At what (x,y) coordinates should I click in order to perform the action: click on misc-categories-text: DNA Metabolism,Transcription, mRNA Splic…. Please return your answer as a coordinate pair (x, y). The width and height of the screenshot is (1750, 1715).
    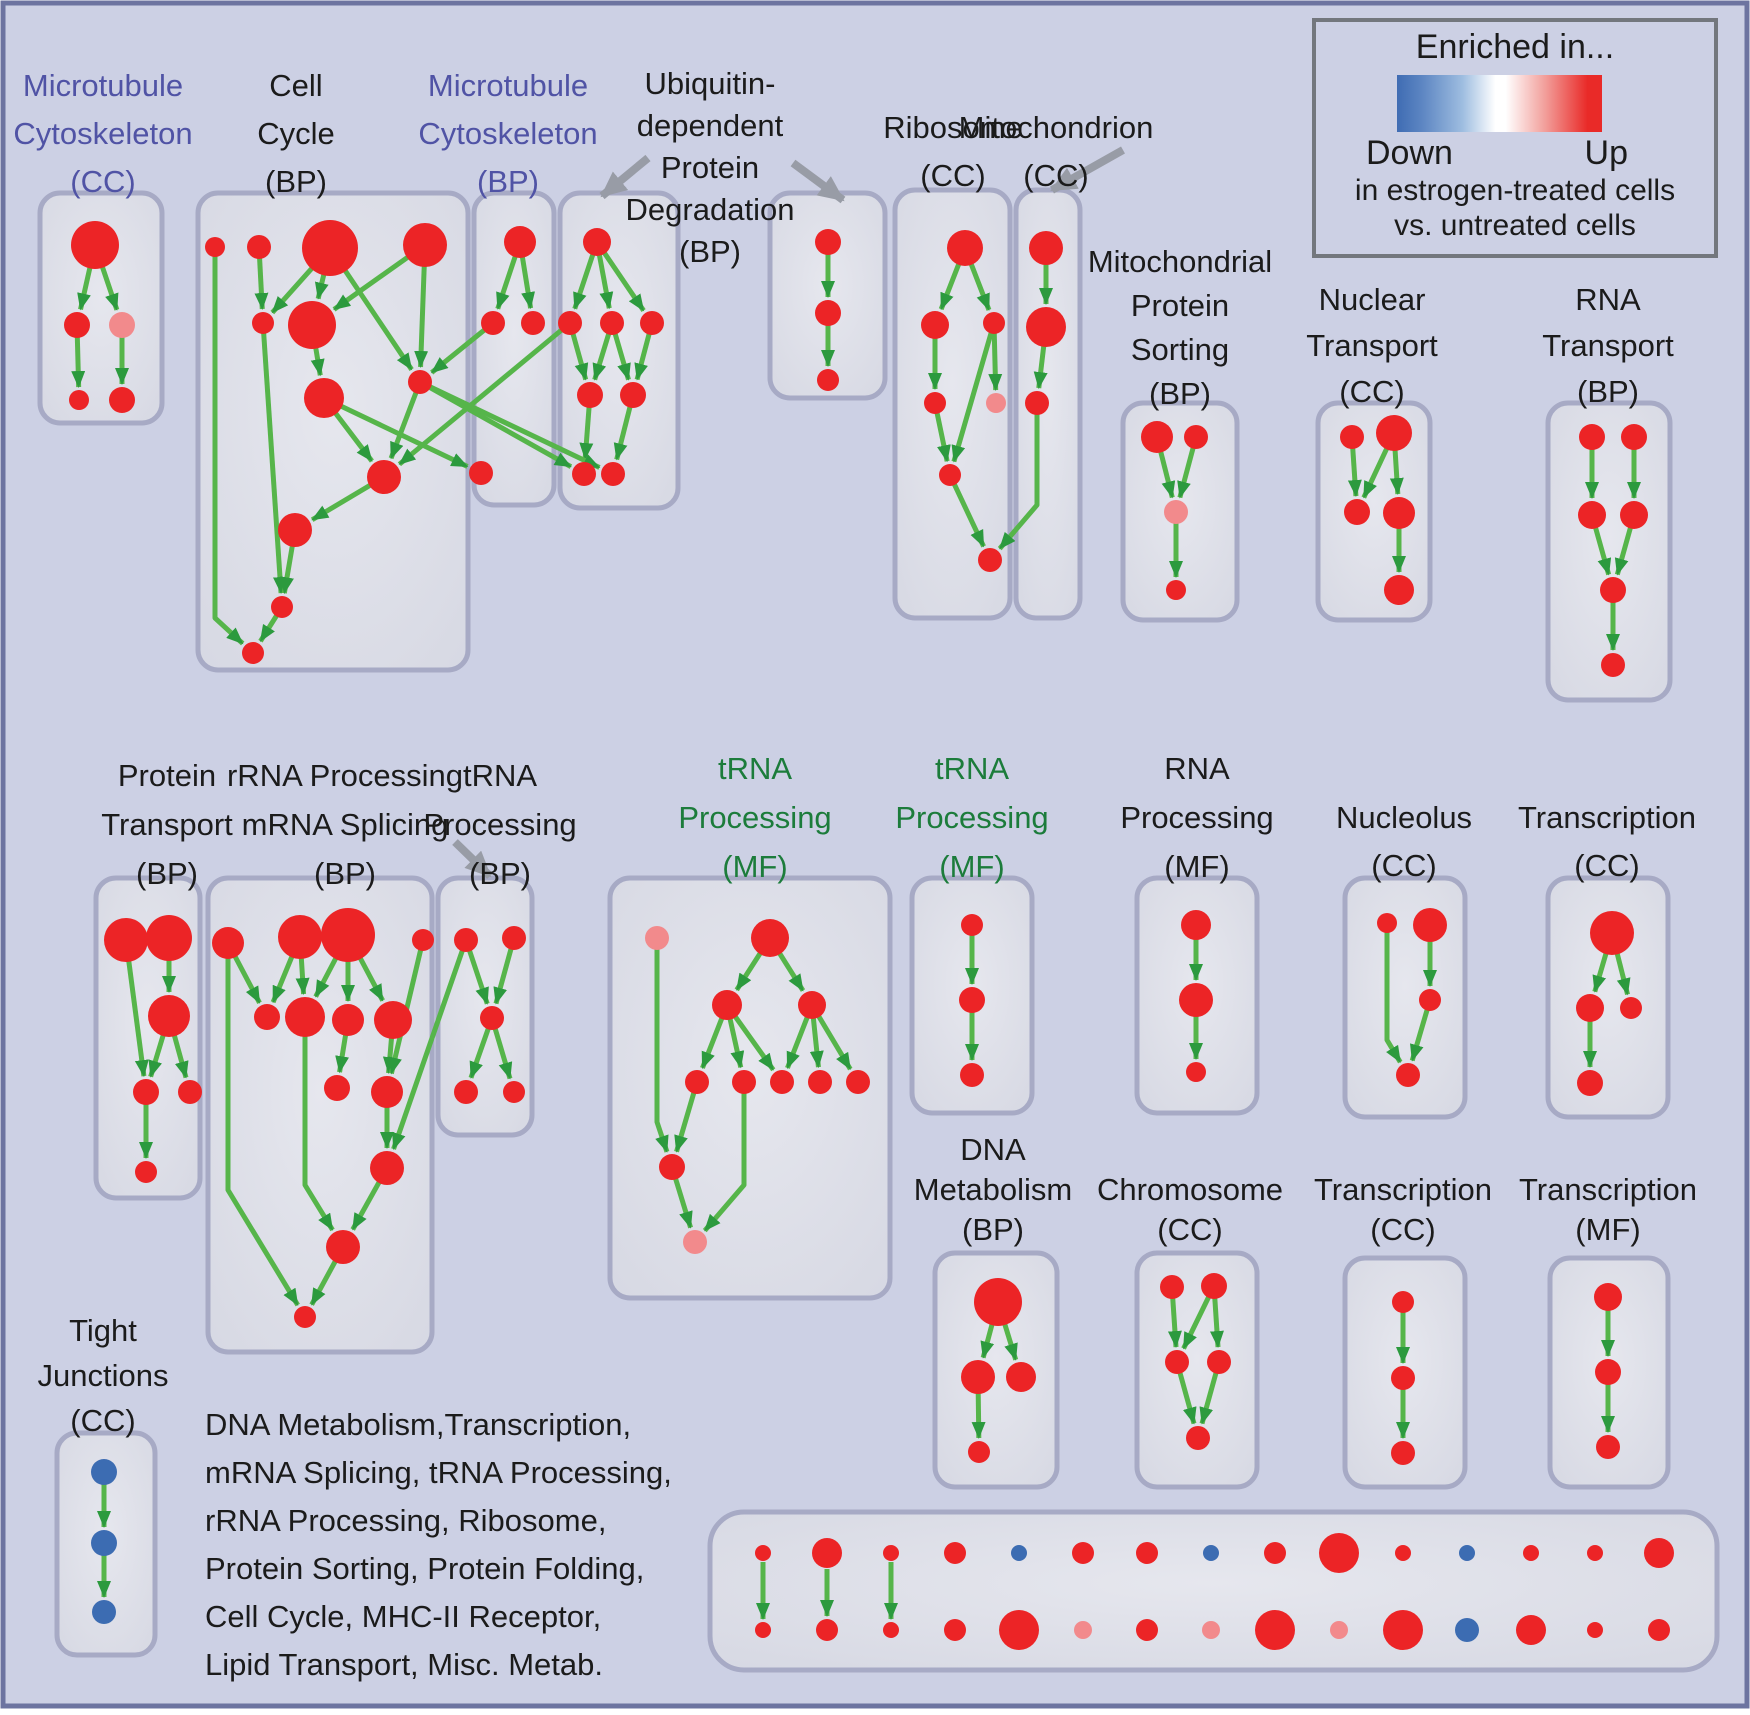
    Looking at the image, I should click on (438, 1545).